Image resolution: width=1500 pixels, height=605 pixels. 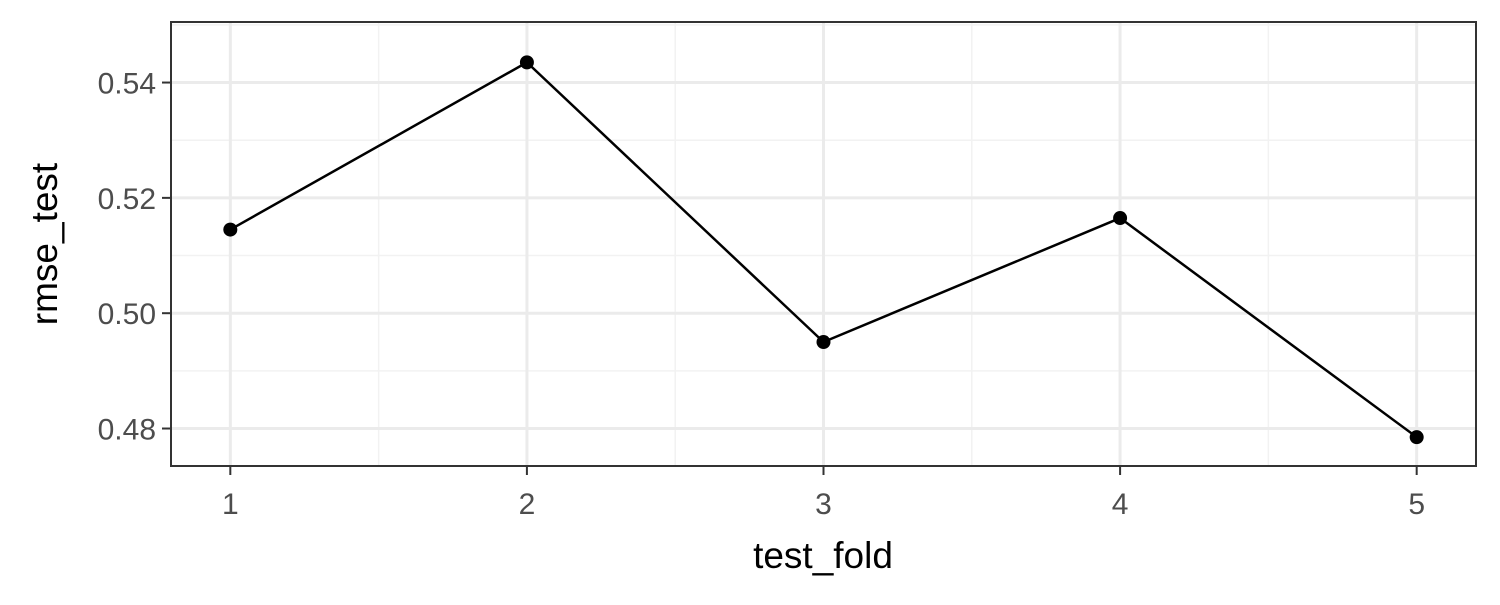 What do you see at coordinates (134, 257) in the screenshot?
I see `y-axis: 0.48 0.50 0.52 0.54` at bounding box center [134, 257].